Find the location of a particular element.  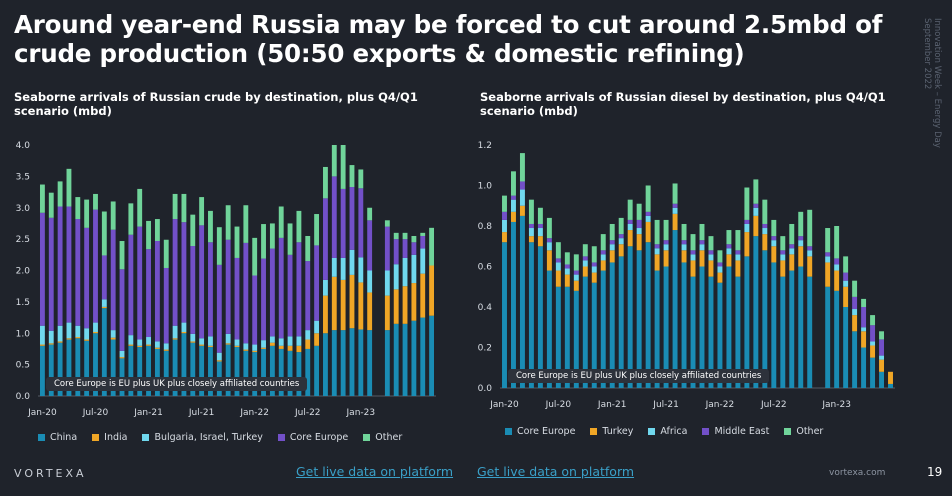

diesel-legend-label: Other is located at coordinates (810, 431).